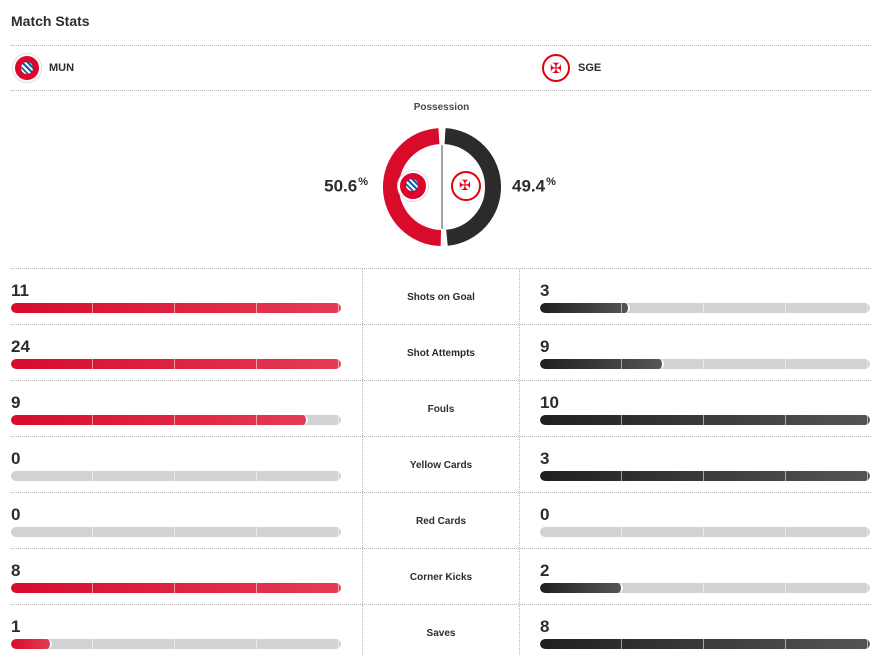 The height and width of the screenshot is (655, 883). I want to click on stat-row: 24 Shot Attempts 9, so click(441, 352).